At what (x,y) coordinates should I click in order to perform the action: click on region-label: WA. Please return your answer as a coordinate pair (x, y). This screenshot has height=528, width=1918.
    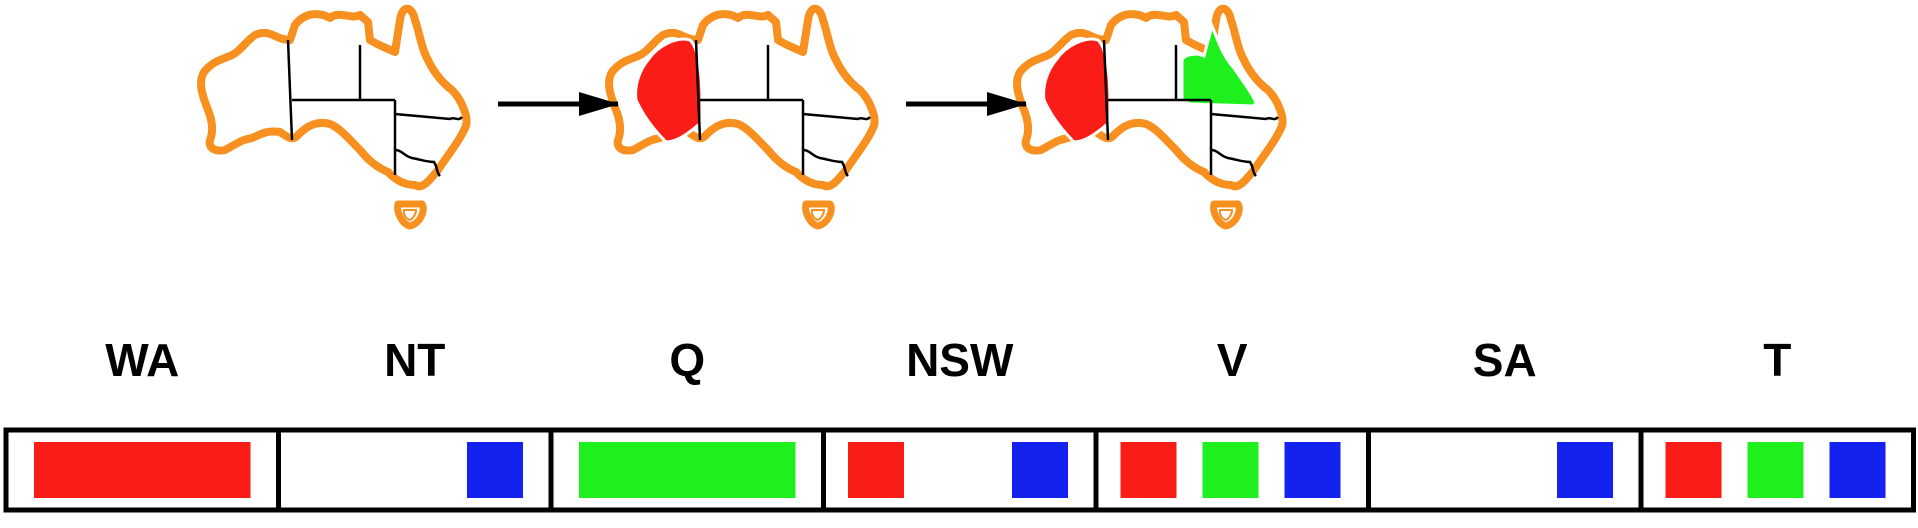
    Looking at the image, I should click on (142, 360).